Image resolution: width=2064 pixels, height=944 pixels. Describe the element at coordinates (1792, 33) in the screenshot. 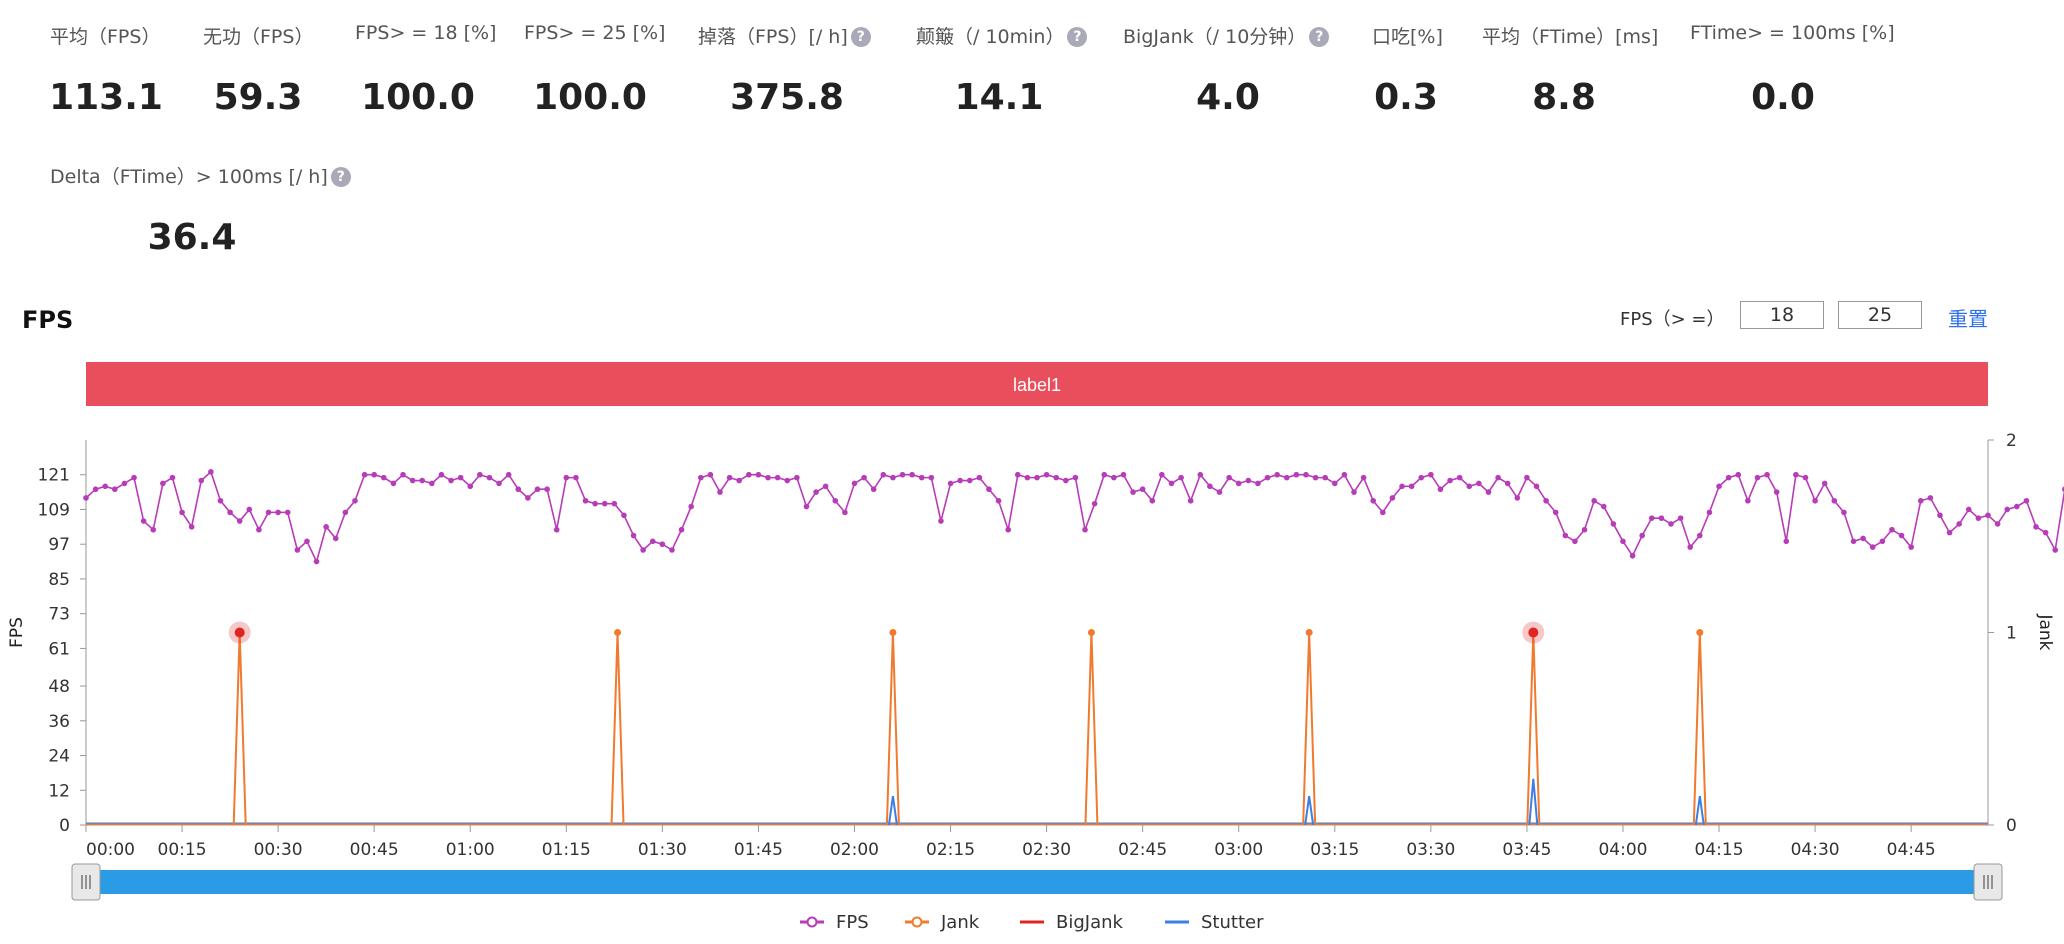

I see `metric-label: FTime> = 100ms [%]` at that location.